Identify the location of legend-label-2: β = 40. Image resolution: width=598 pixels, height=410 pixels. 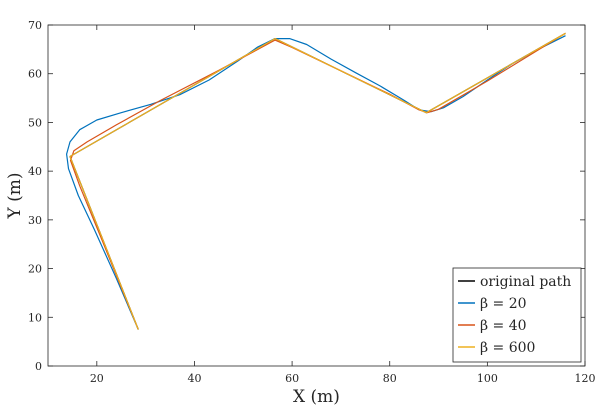
(503, 326).